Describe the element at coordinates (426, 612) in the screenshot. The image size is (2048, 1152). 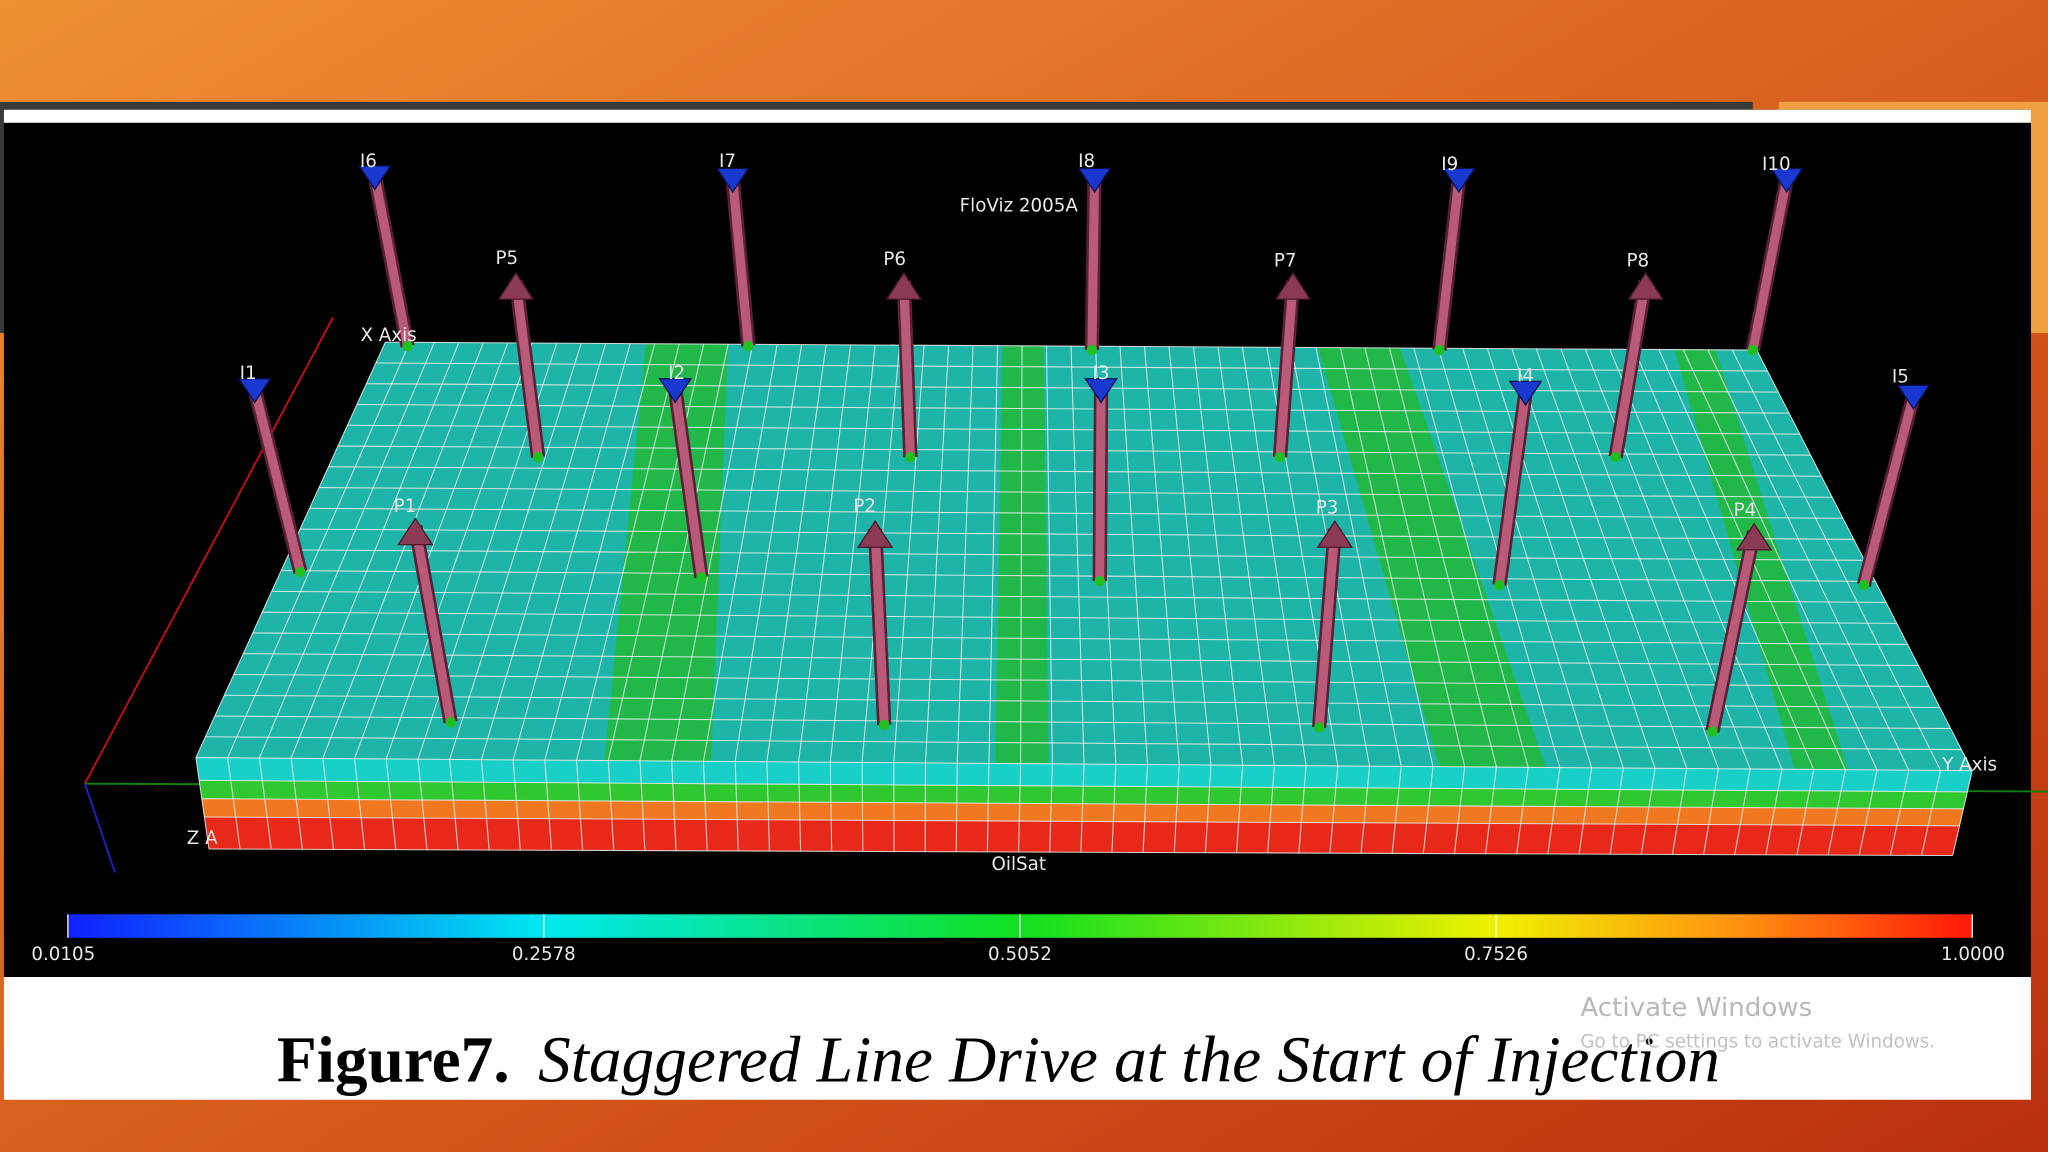
I see `producer-well: P1` at that location.